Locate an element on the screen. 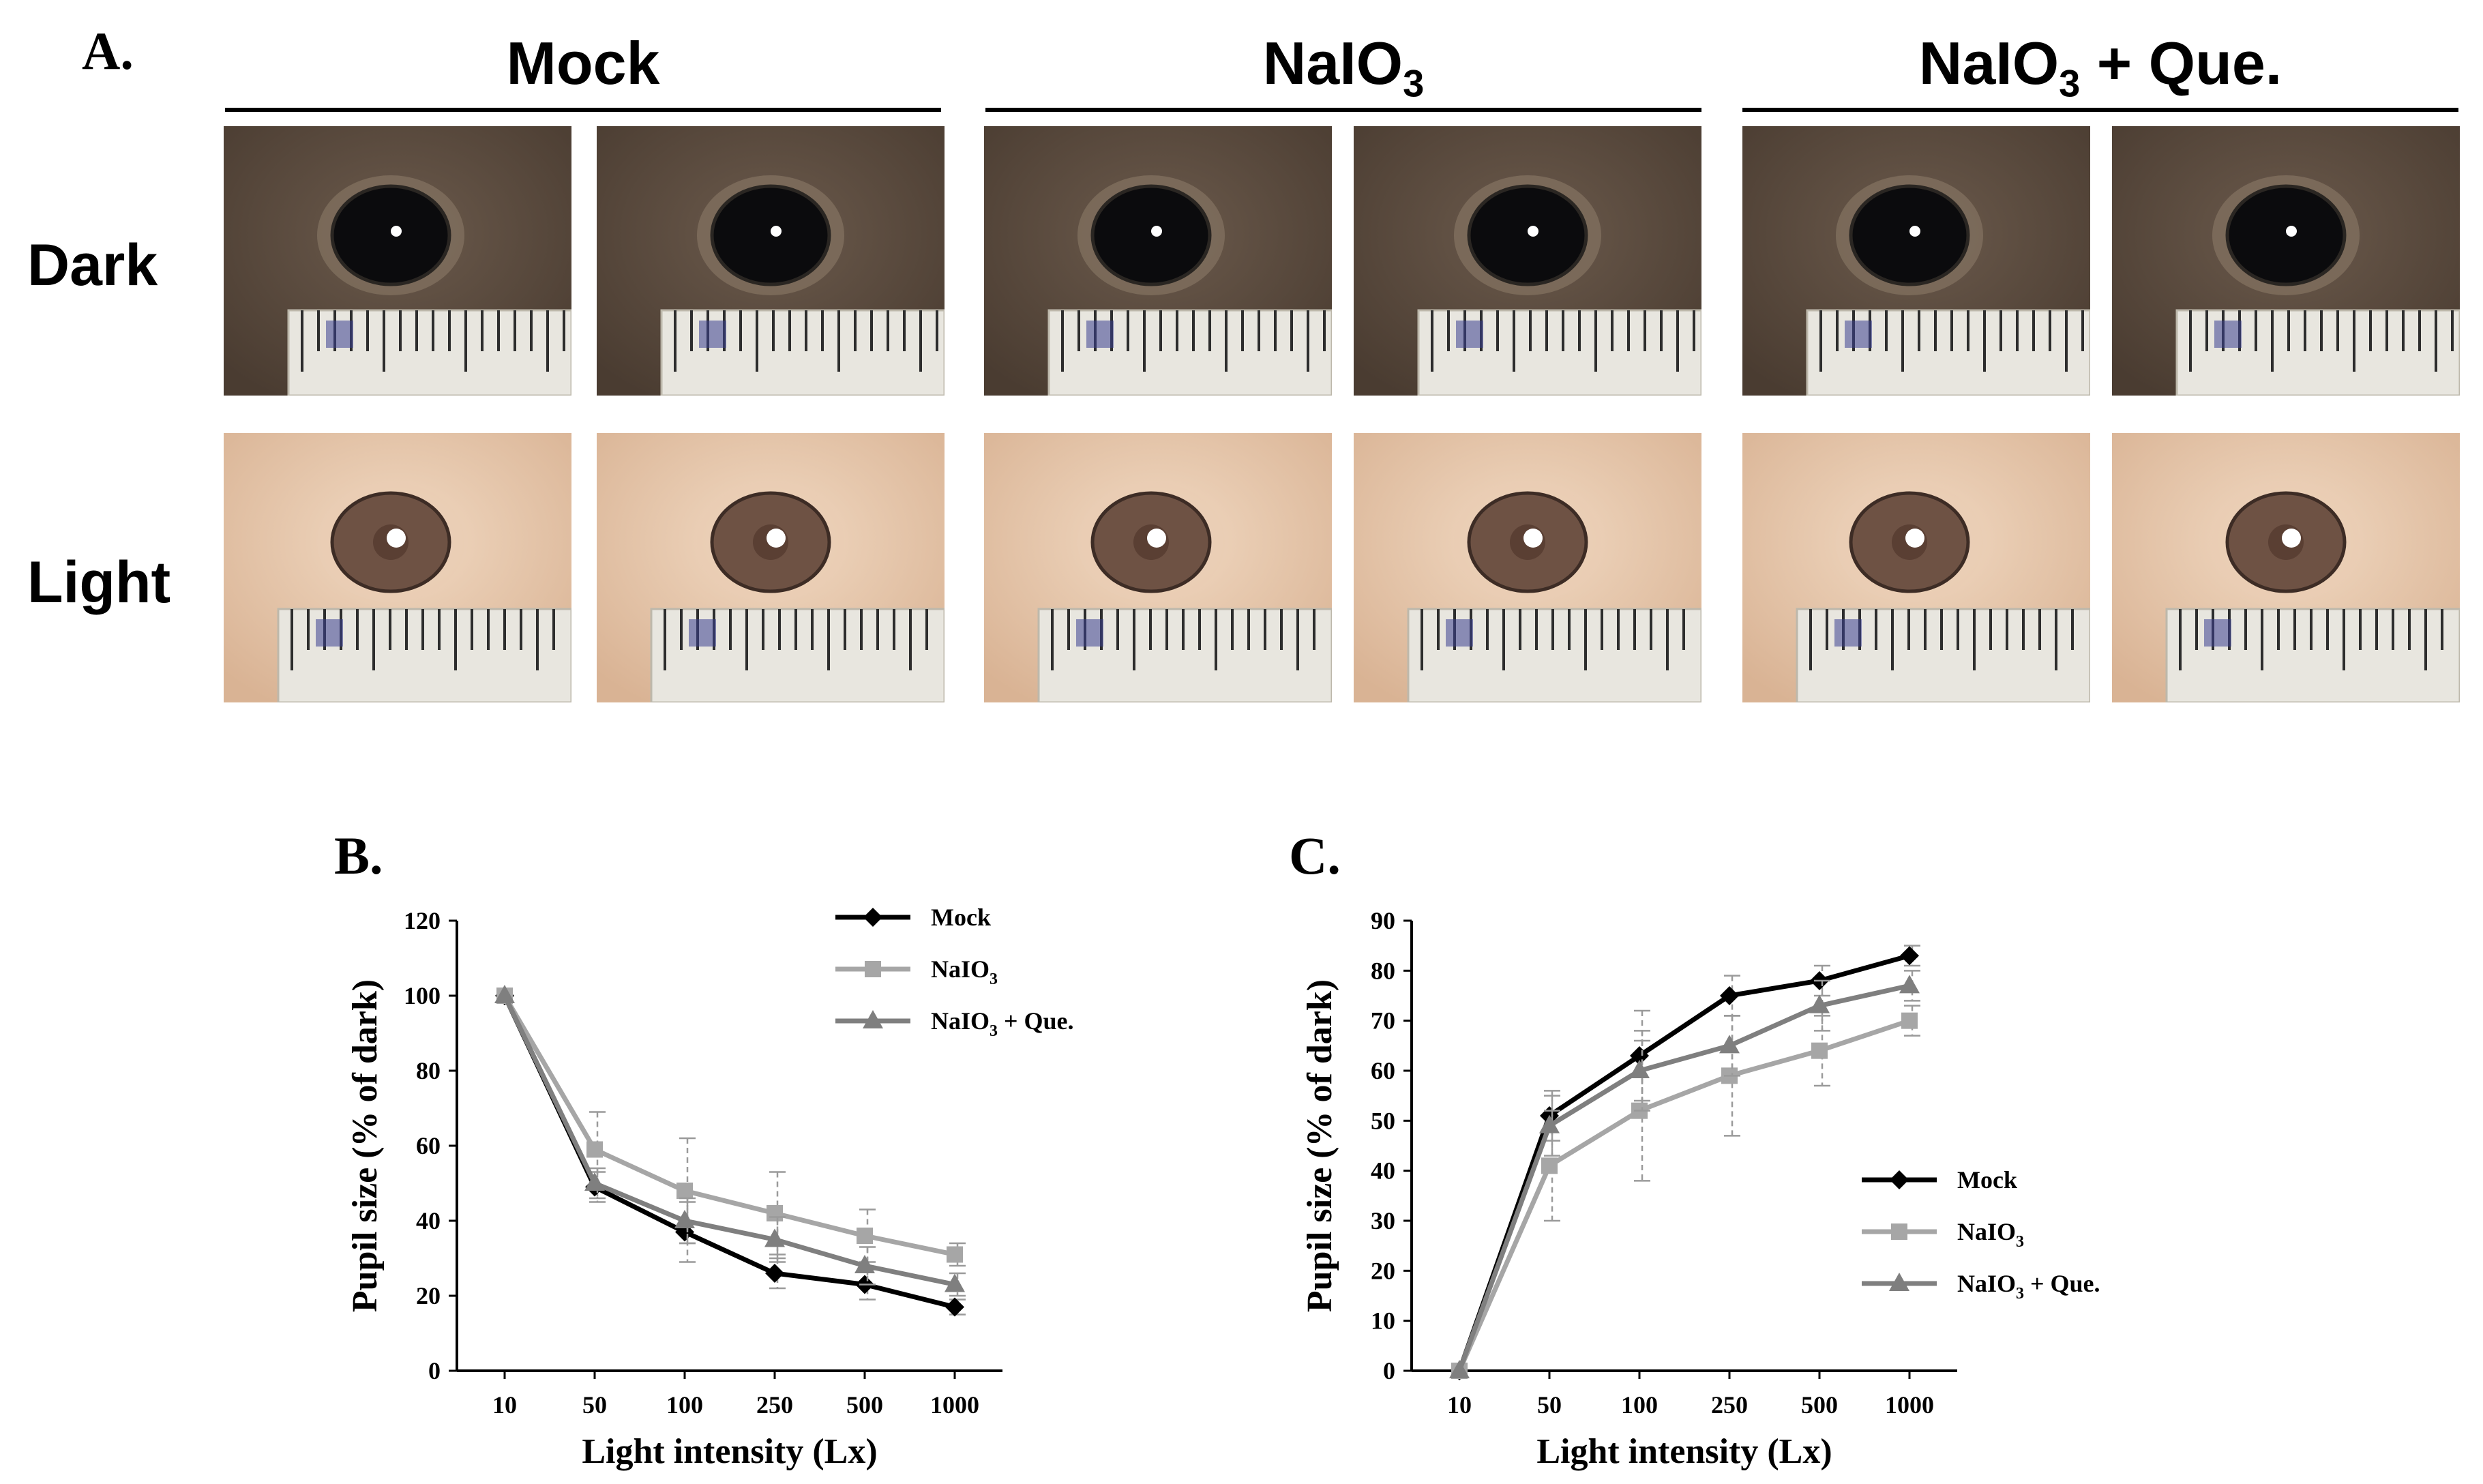  group-rule-naio3 is located at coordinates (1343, 110).